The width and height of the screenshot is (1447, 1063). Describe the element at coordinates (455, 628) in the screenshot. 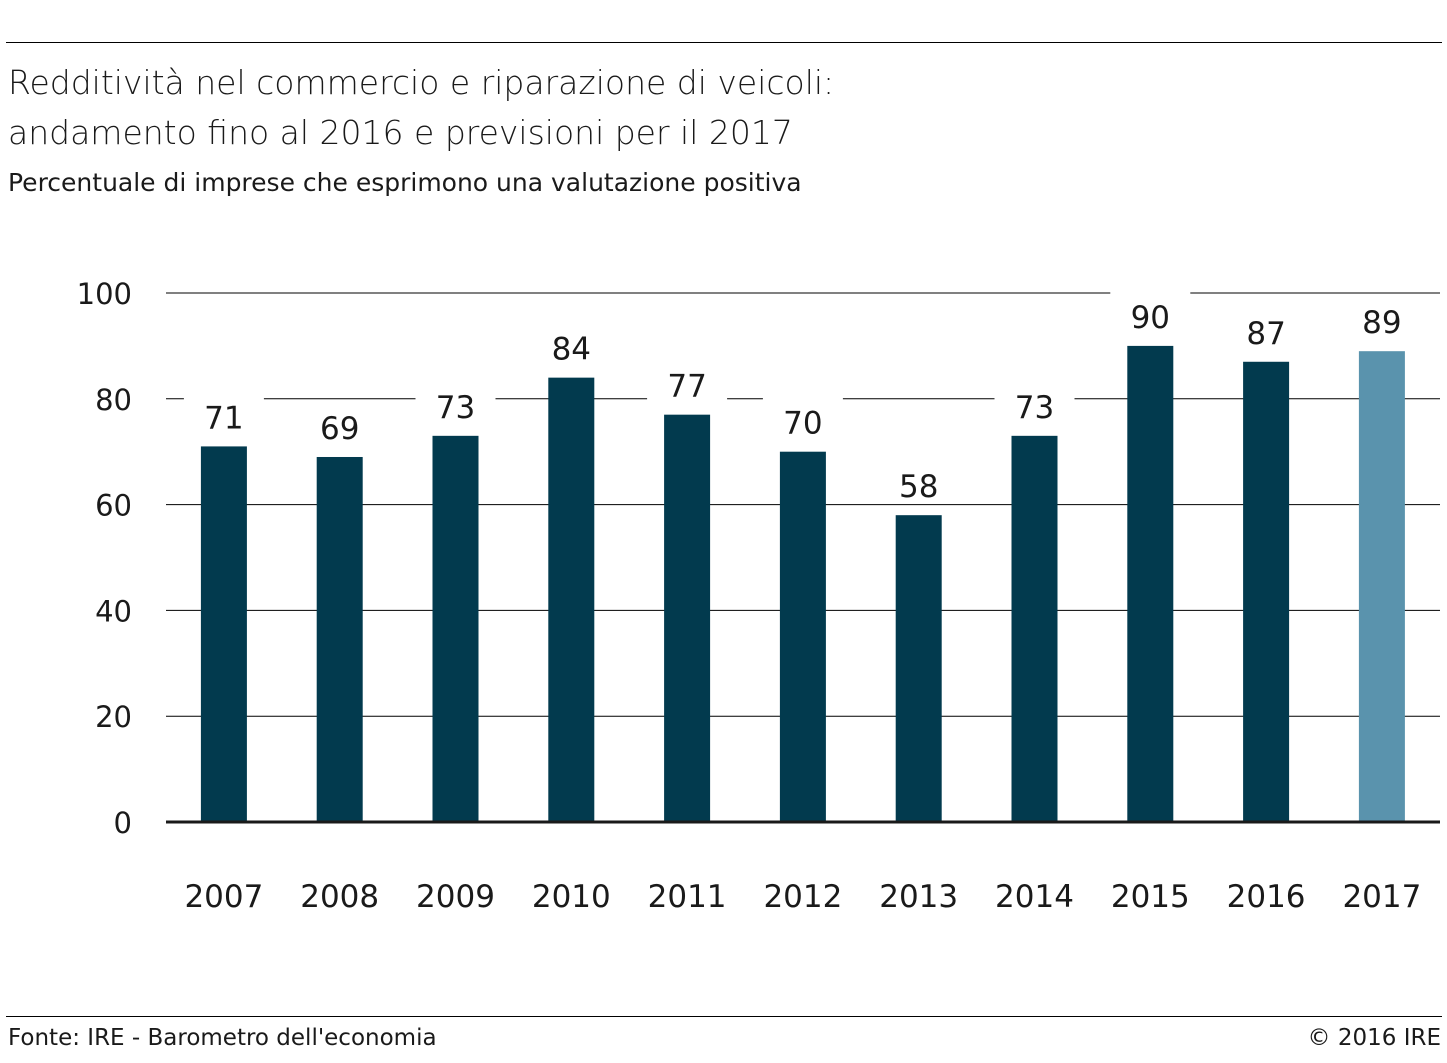

I see `bar-2009` at that location.